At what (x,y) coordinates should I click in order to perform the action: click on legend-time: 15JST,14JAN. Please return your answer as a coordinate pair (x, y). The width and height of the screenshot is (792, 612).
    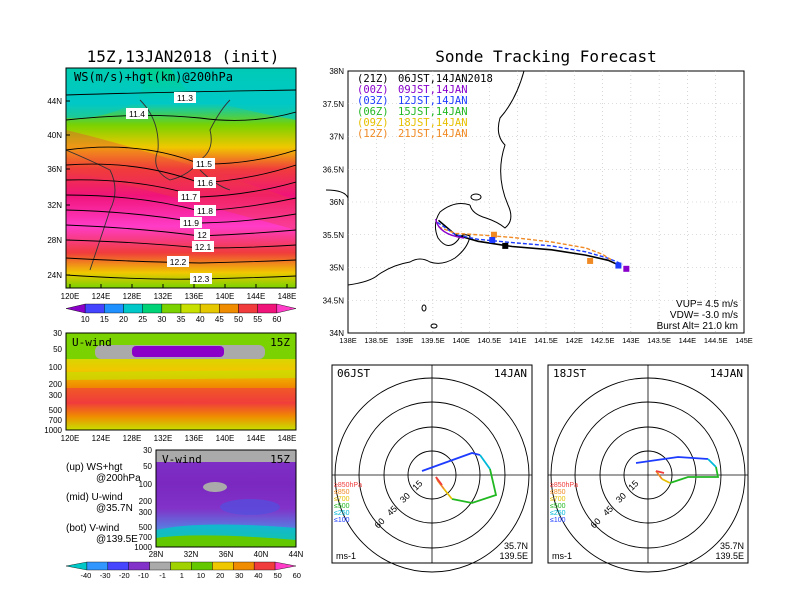
    Looking at the image, I should click on (433, 112).